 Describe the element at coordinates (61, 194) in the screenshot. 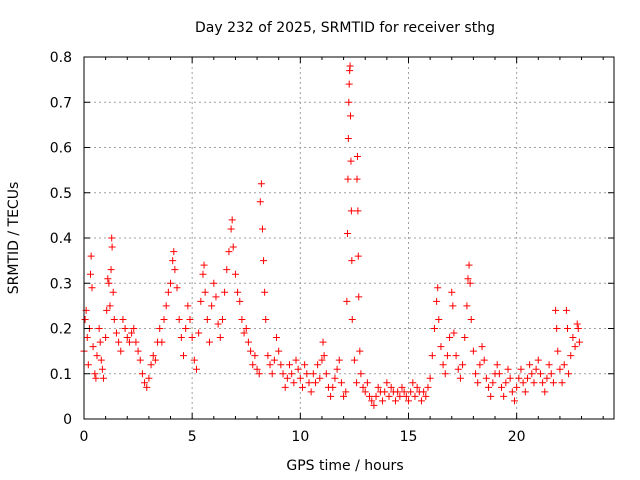

I see `y-tick-label: 0.5` at that location.